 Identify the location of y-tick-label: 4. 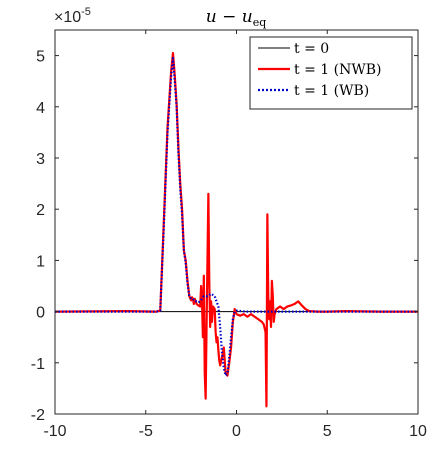
(40, 108).